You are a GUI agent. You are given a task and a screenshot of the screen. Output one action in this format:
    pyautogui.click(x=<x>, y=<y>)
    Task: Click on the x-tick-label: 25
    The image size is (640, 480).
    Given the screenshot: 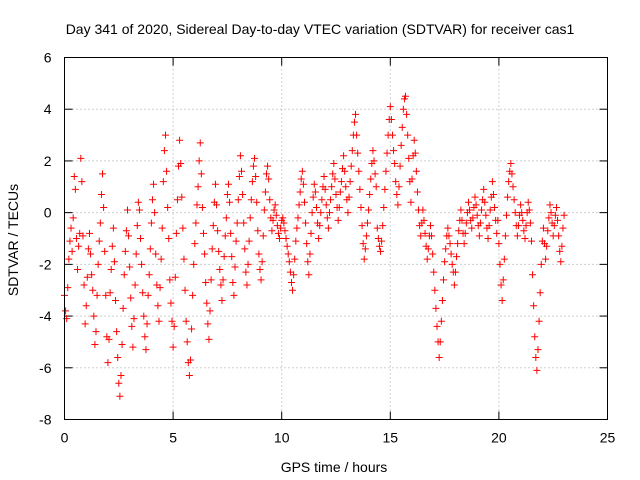 What is the action you would take?
    pyautogui.click(x=608, y=438)
    